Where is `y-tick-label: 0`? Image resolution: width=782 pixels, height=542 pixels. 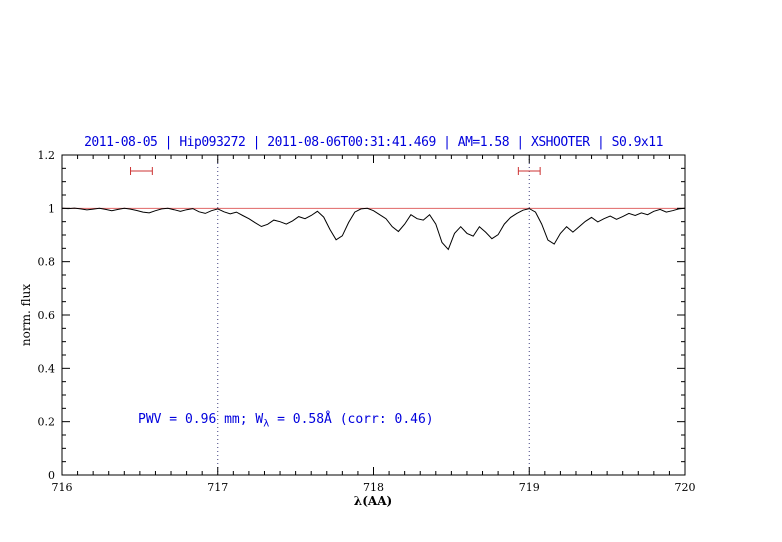
y-tick-label: 0 is located at coordinates (51, 475).